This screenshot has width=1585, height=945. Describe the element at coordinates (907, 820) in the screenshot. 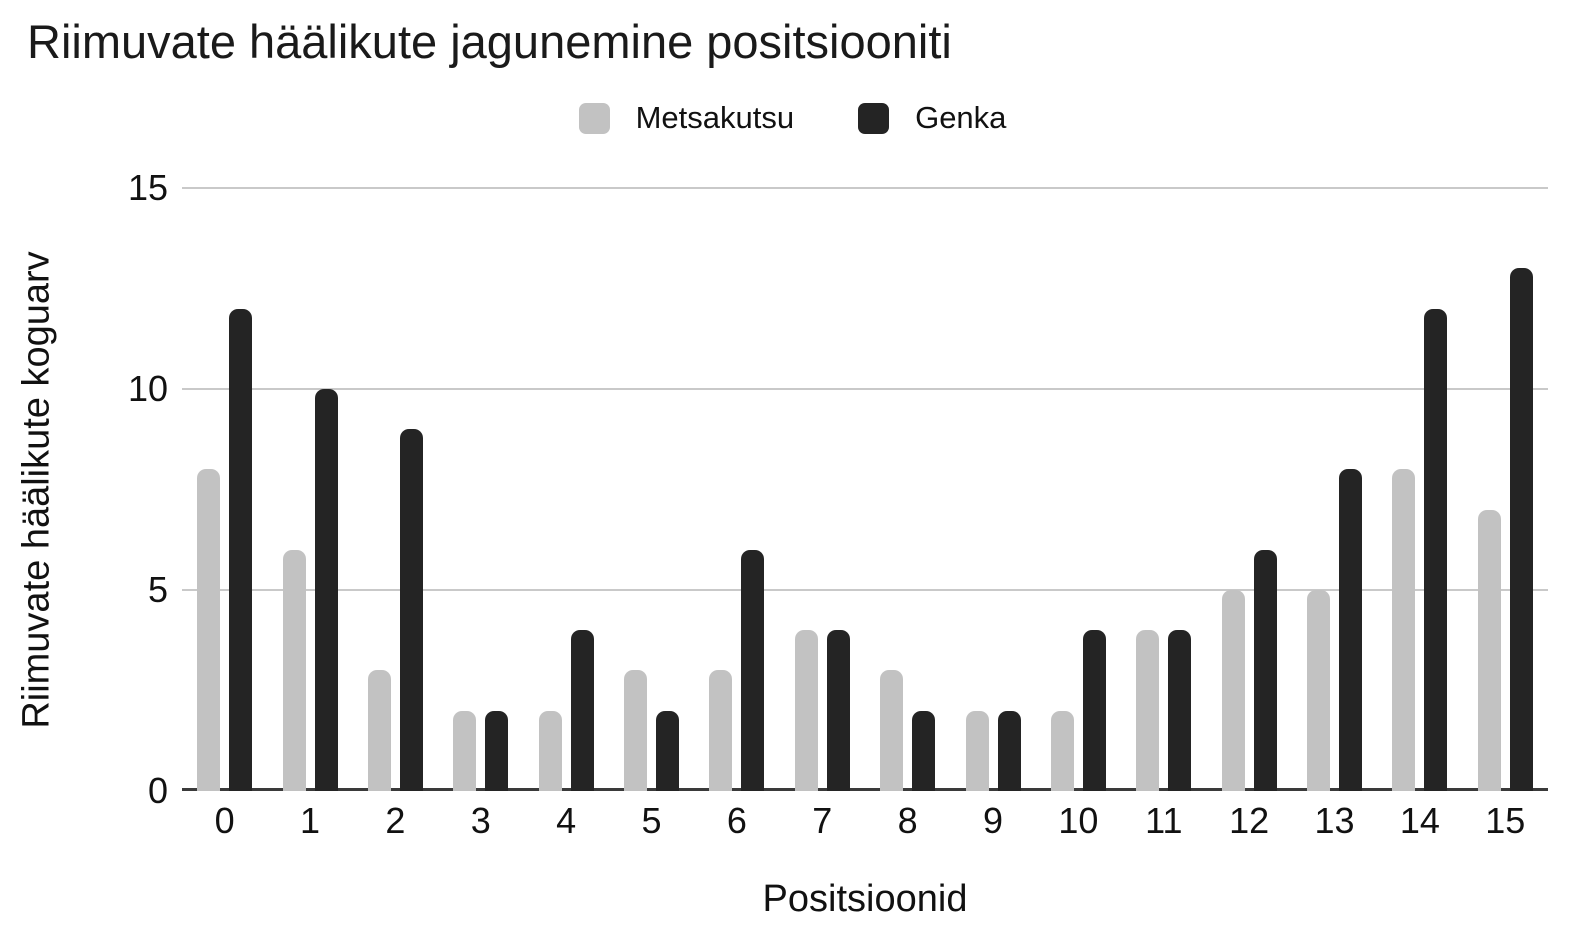

I see `x-tick-label-8: 8` at that location.